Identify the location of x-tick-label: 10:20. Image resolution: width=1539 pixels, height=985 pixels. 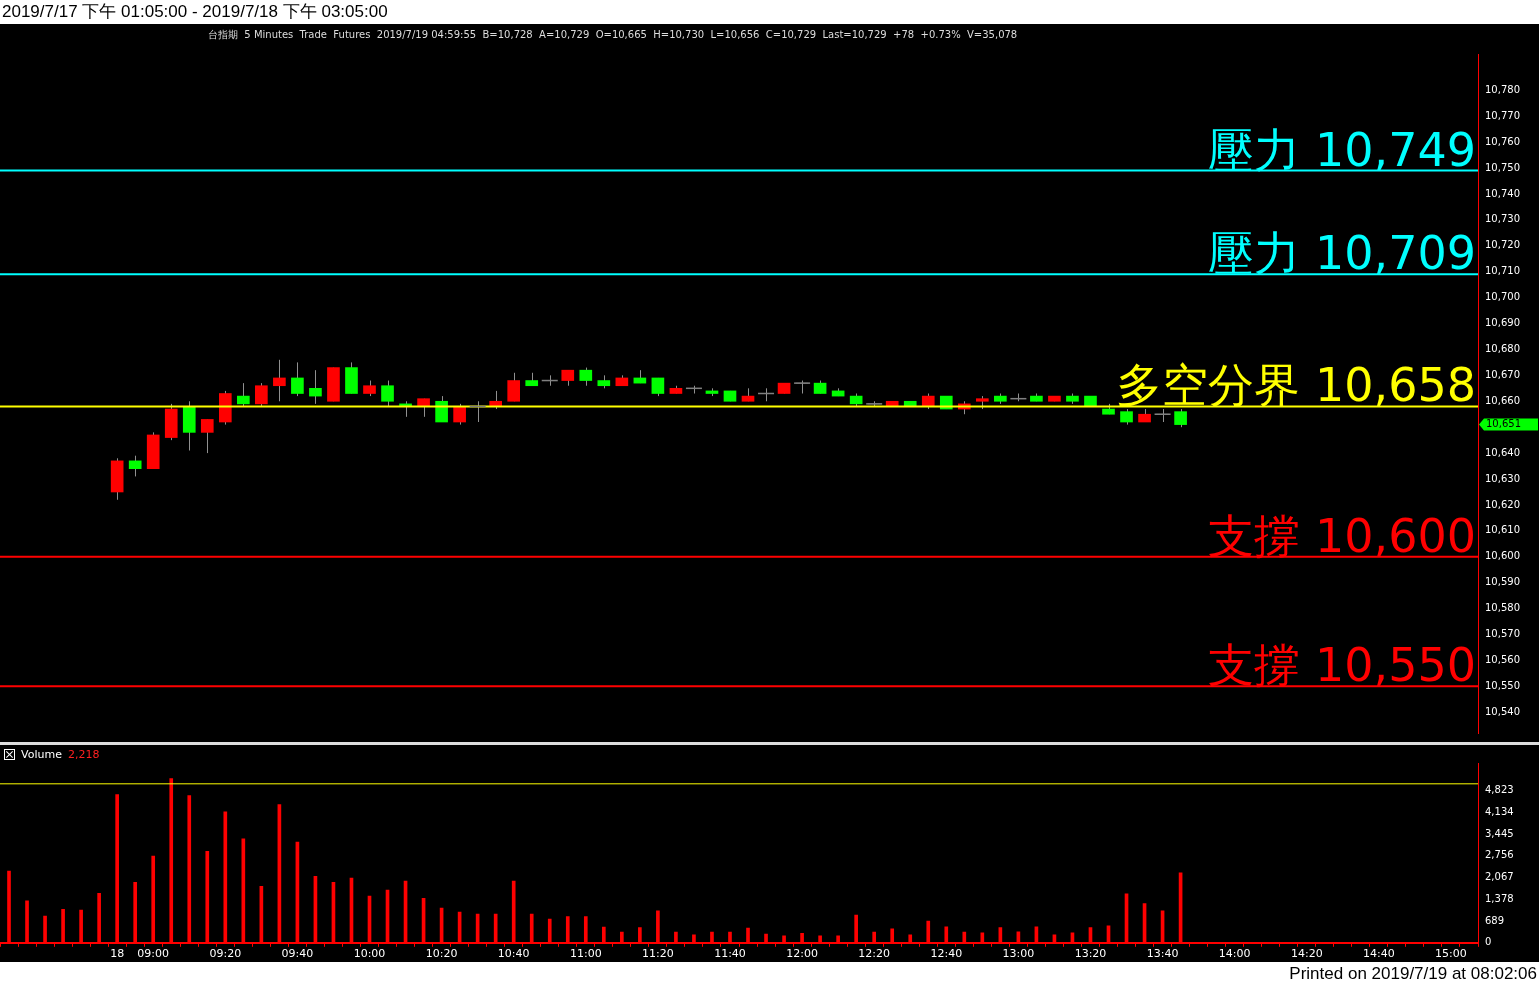
(441, 954).